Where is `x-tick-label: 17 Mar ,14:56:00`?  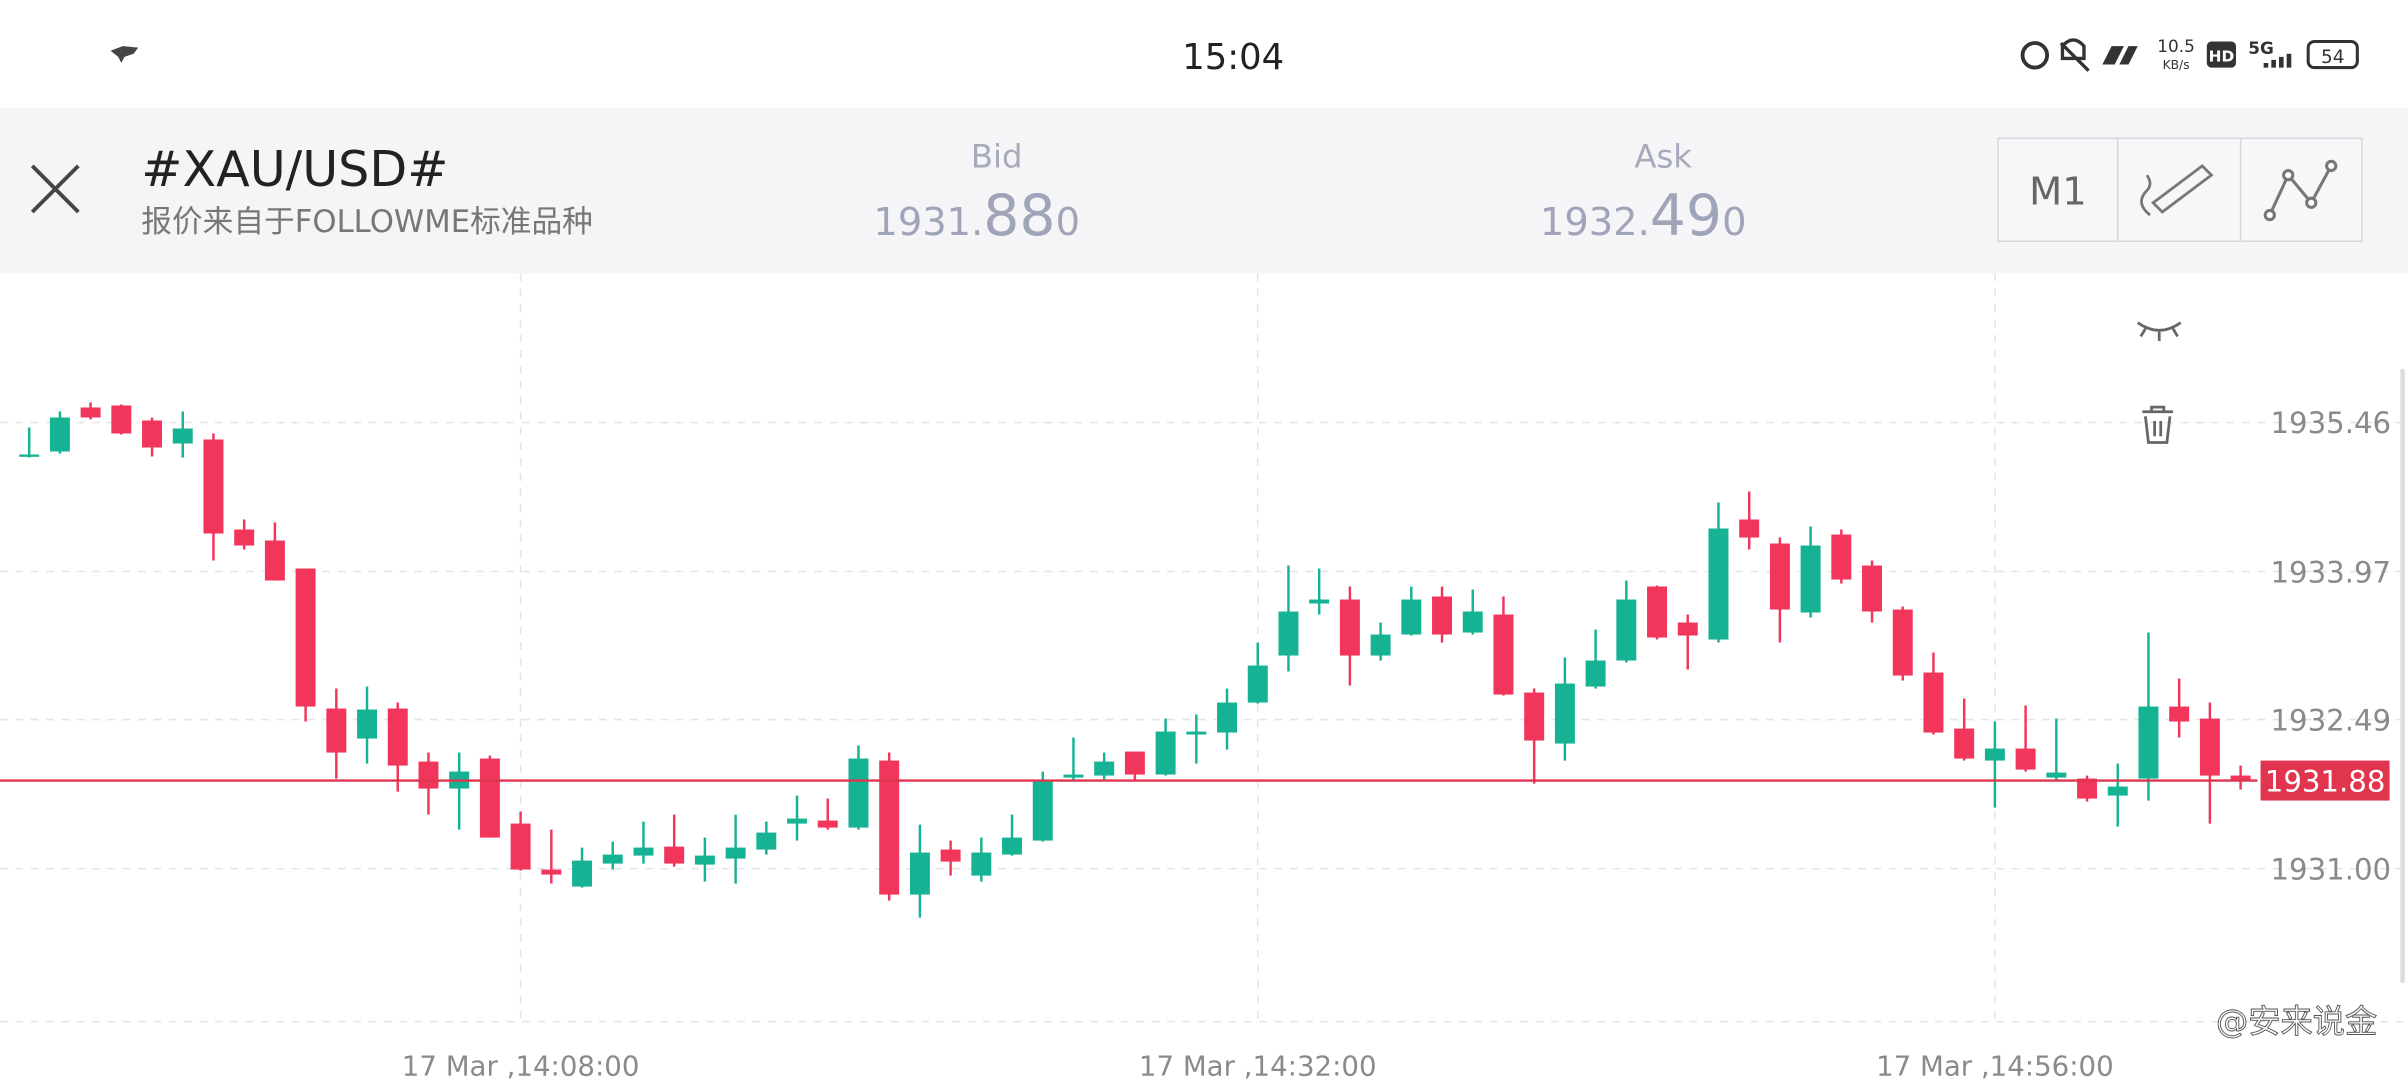 x-tick-label: 17 Mar ,14:56:00 is located at coordinates (1995, 1064).